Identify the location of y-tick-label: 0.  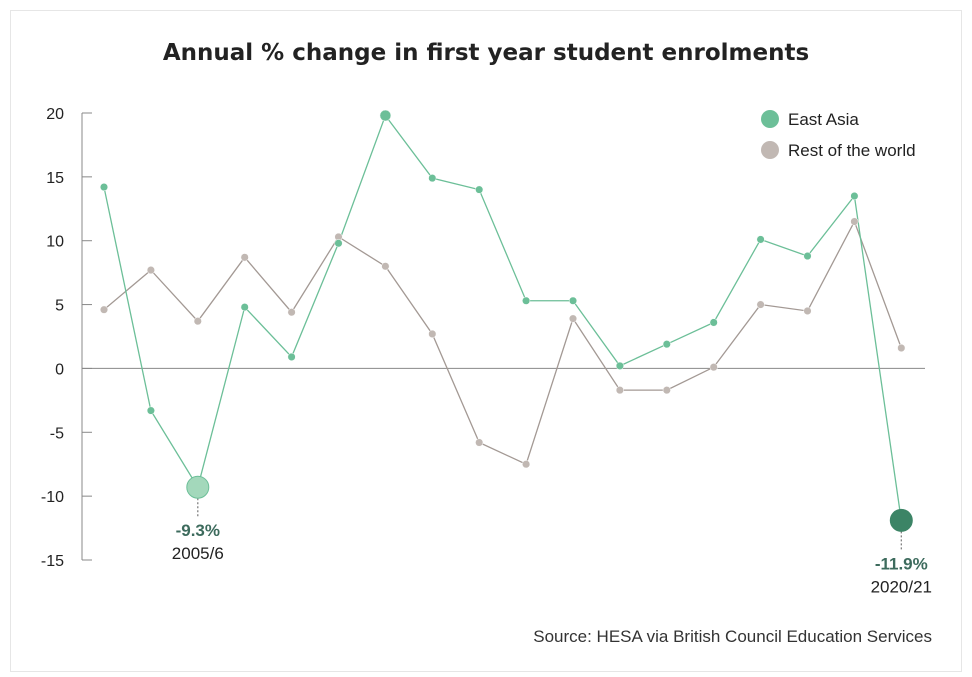
(59, 369).